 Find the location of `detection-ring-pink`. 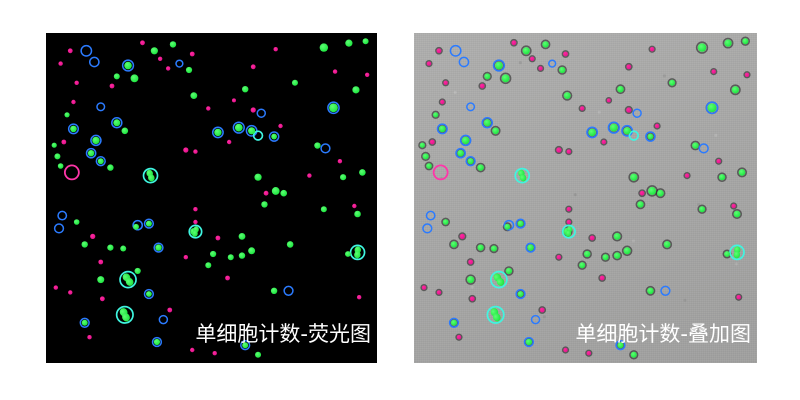

detection-ring-pink is located at coordinates (71, 172).